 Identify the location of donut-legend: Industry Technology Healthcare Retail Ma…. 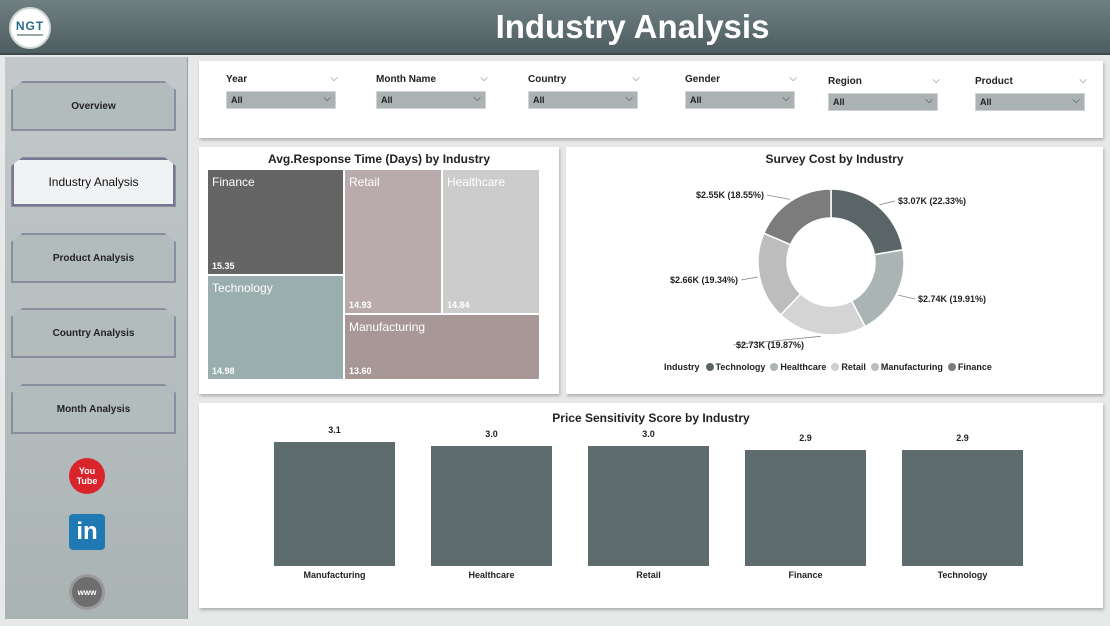
(830, 367).